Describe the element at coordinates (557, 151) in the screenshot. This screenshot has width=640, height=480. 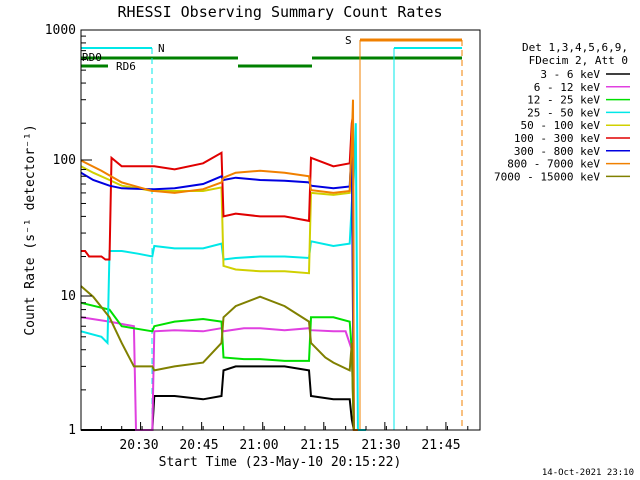
I see `legend-label-300-800-kev: 300 - 800 keV` at that location.